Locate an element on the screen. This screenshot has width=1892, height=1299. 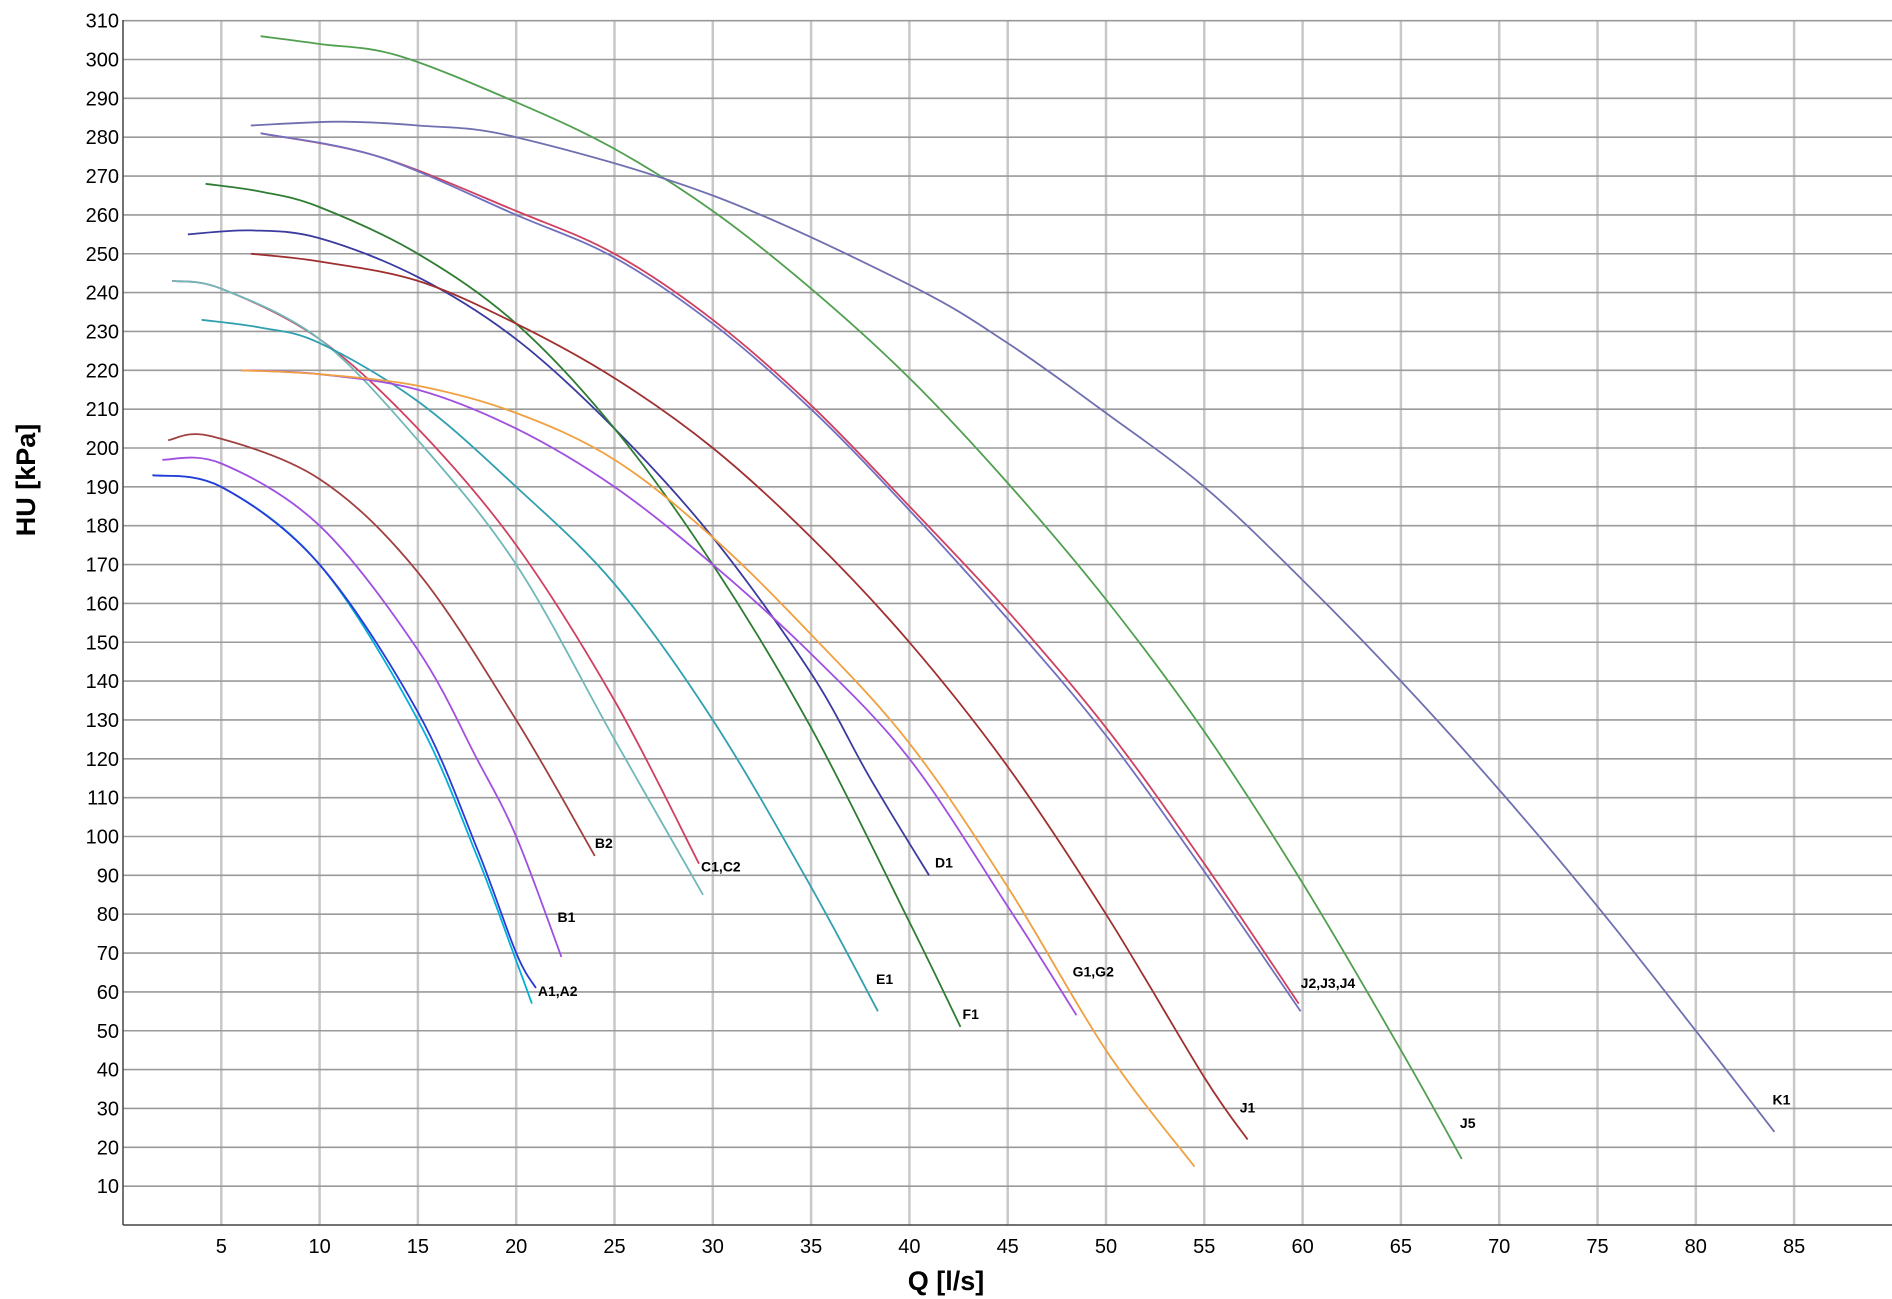
curve-label-j1: J1 is located at coordinates (1248, 1107).